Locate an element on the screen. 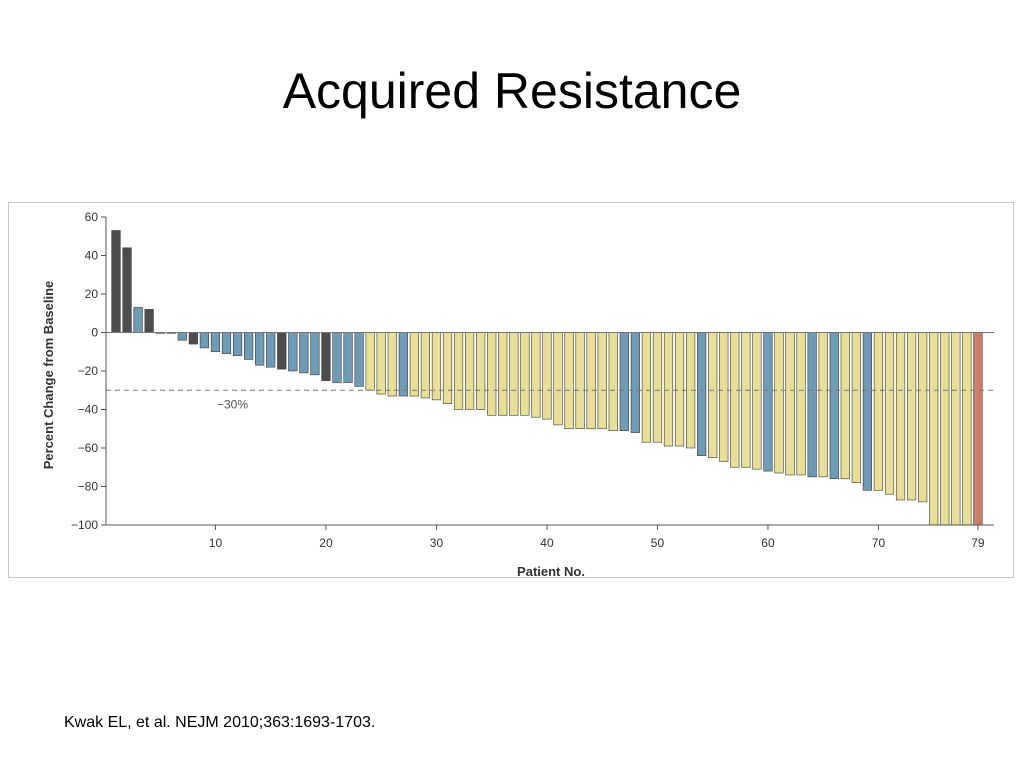 This screenshot has width=1024, height=768. x-tick-label: 70 is located at coordinates (879, 543).